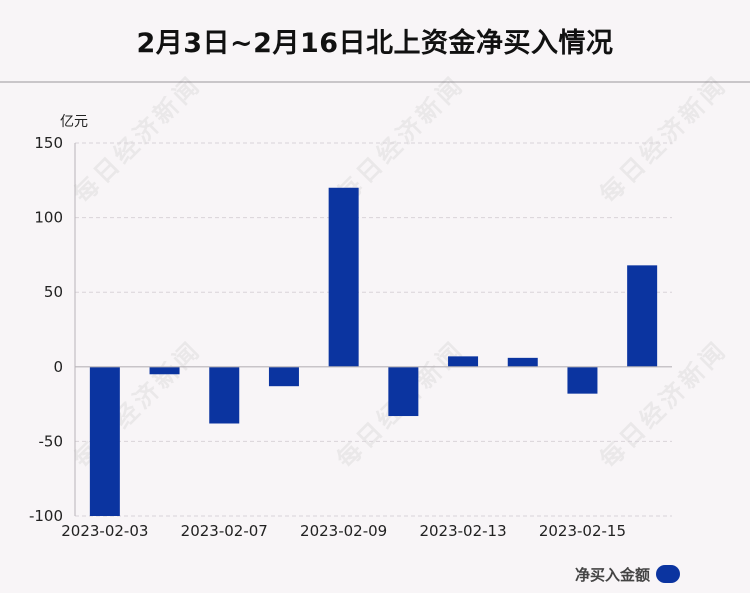 The height and width of the screenshot is (593, 750). What do you see at coordinates (375, 43) in the screenshot?
I see `chart-title: 2月3日~2月16日北上资金净买入情况` at bounding box center [375, 43].